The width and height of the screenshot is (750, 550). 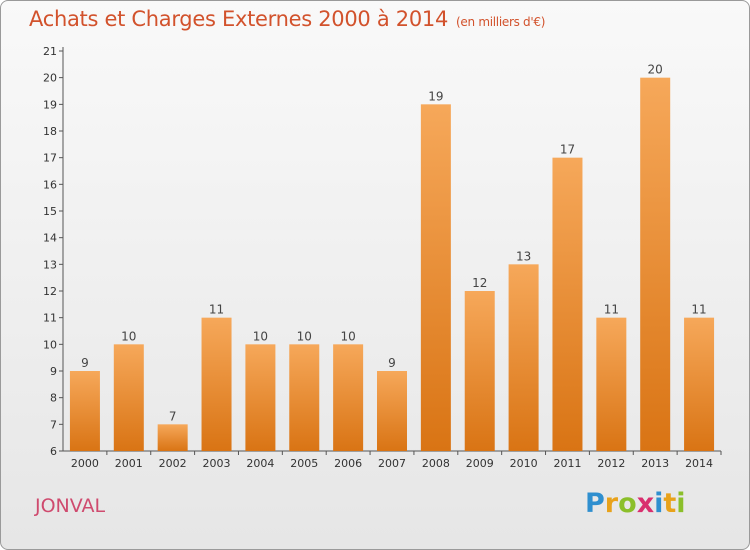 What do you see at coordinates (392, 463) in the screenshot?
I see `x-tick-label: 2007` at bounding box center [392, 463].